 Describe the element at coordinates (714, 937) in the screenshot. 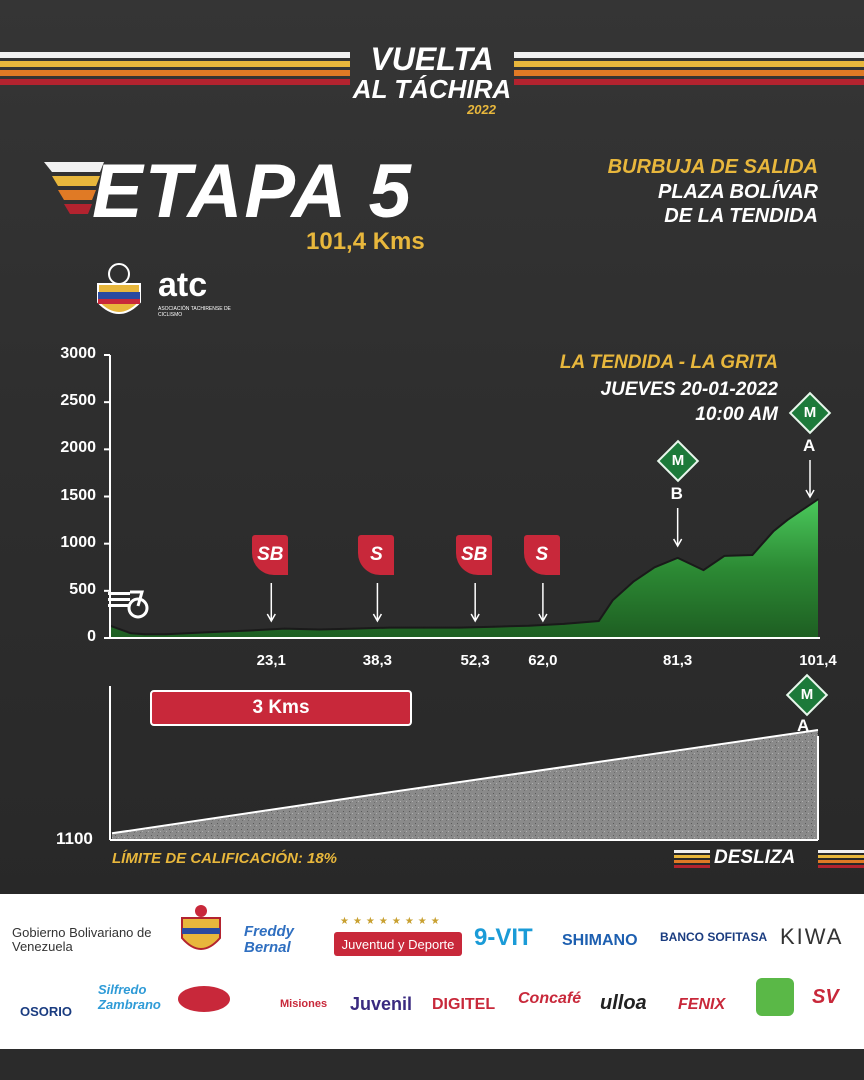

I see `sponsor-sofitasa: BANCO SOFITASA` at that location.